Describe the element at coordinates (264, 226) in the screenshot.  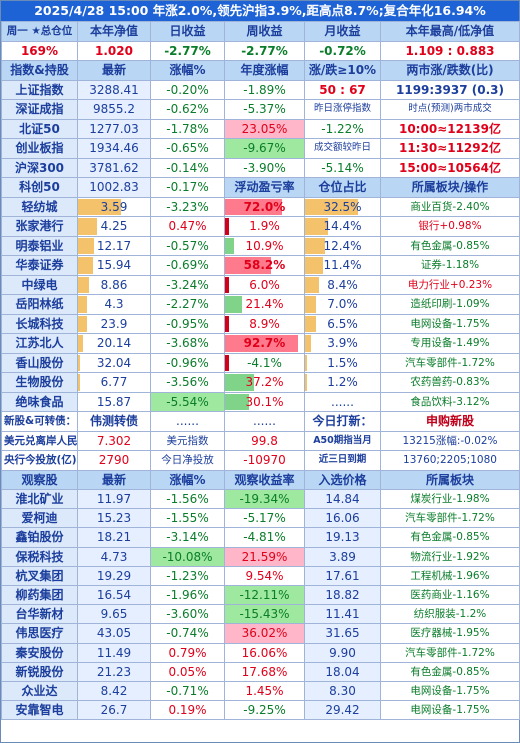
I see `holding-pnl-text: 1.9%` at that location.